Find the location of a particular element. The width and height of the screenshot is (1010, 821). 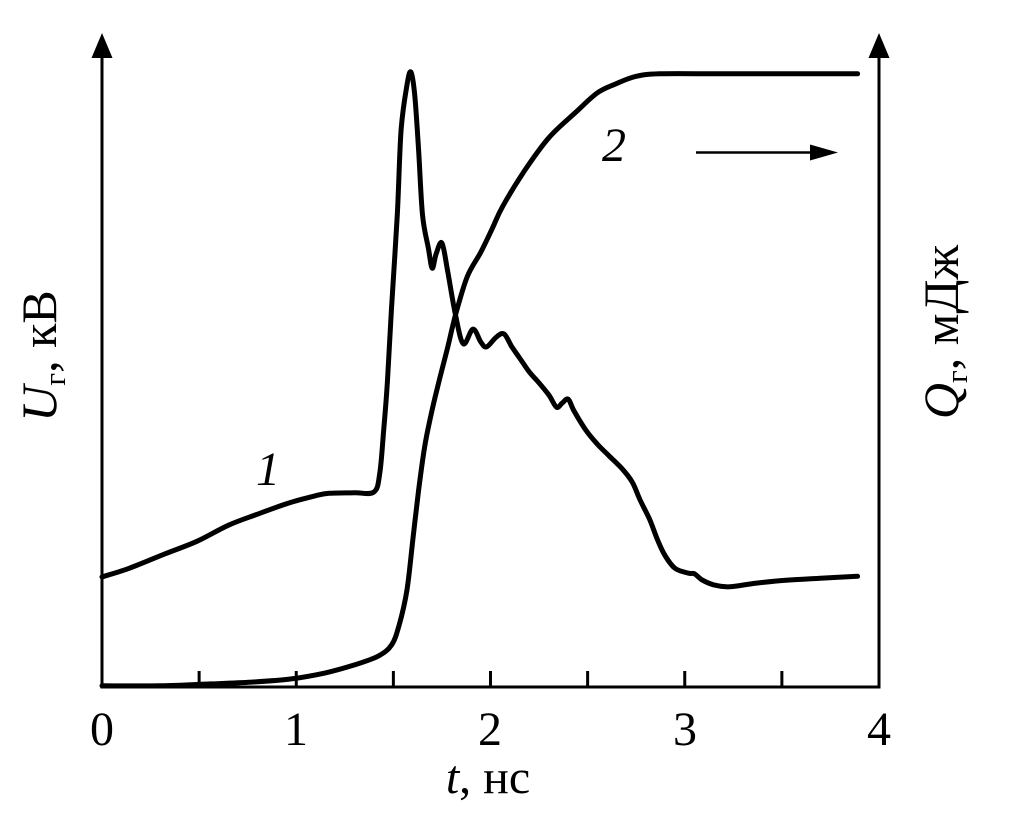

x-tick-label-2: 2 is located at coordinates (490, 729).